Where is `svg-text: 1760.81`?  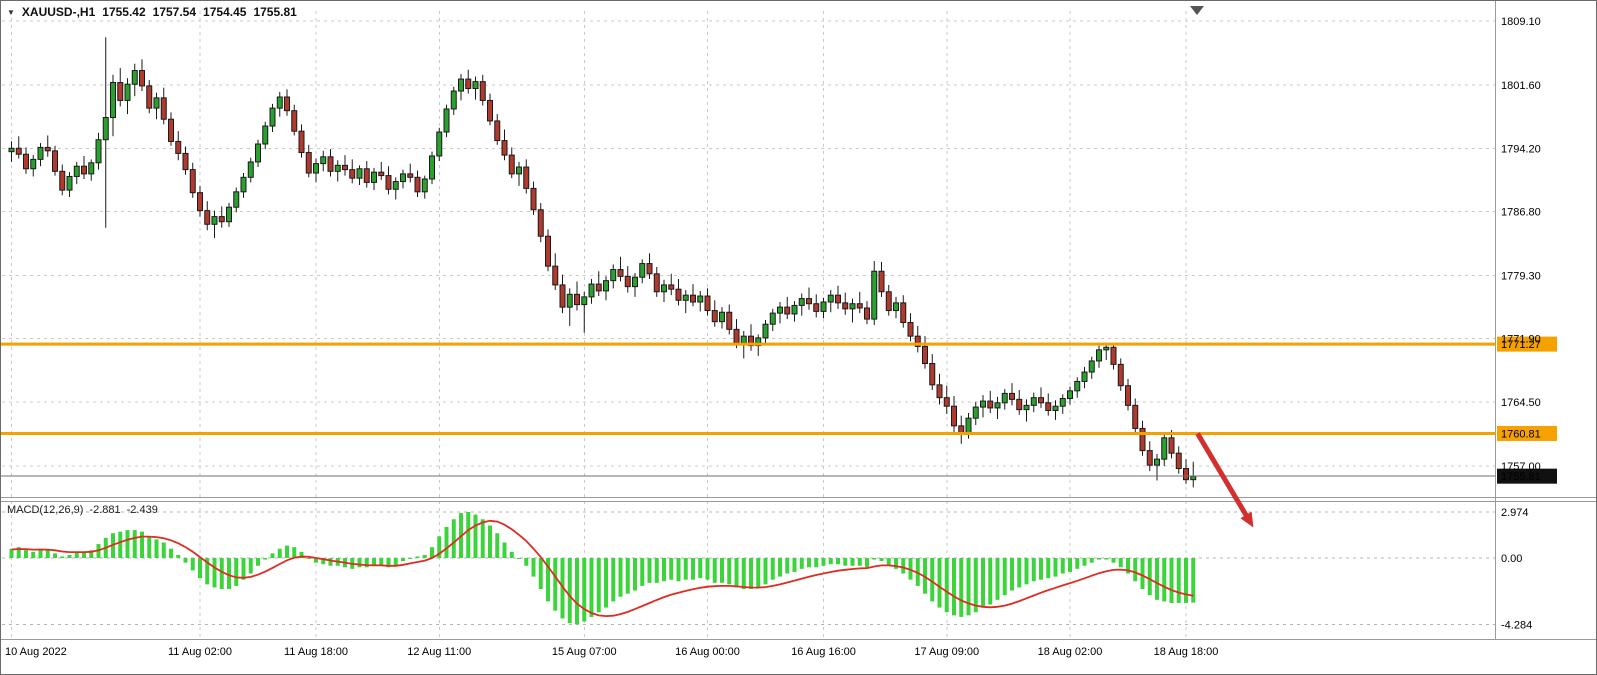 svg-text: 1760.81 is located at coordinates (1521, 434).